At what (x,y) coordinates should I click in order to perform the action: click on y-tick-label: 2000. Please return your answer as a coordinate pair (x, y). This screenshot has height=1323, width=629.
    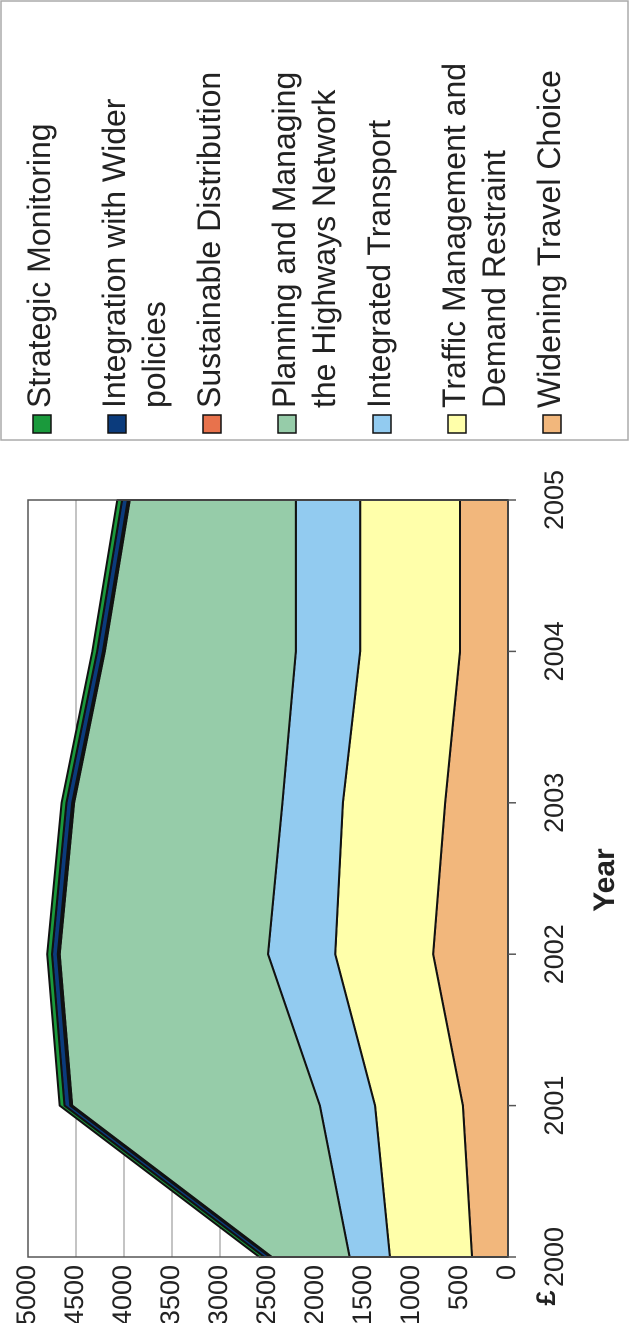
    Looking at the image, I should click on (314, 1294).